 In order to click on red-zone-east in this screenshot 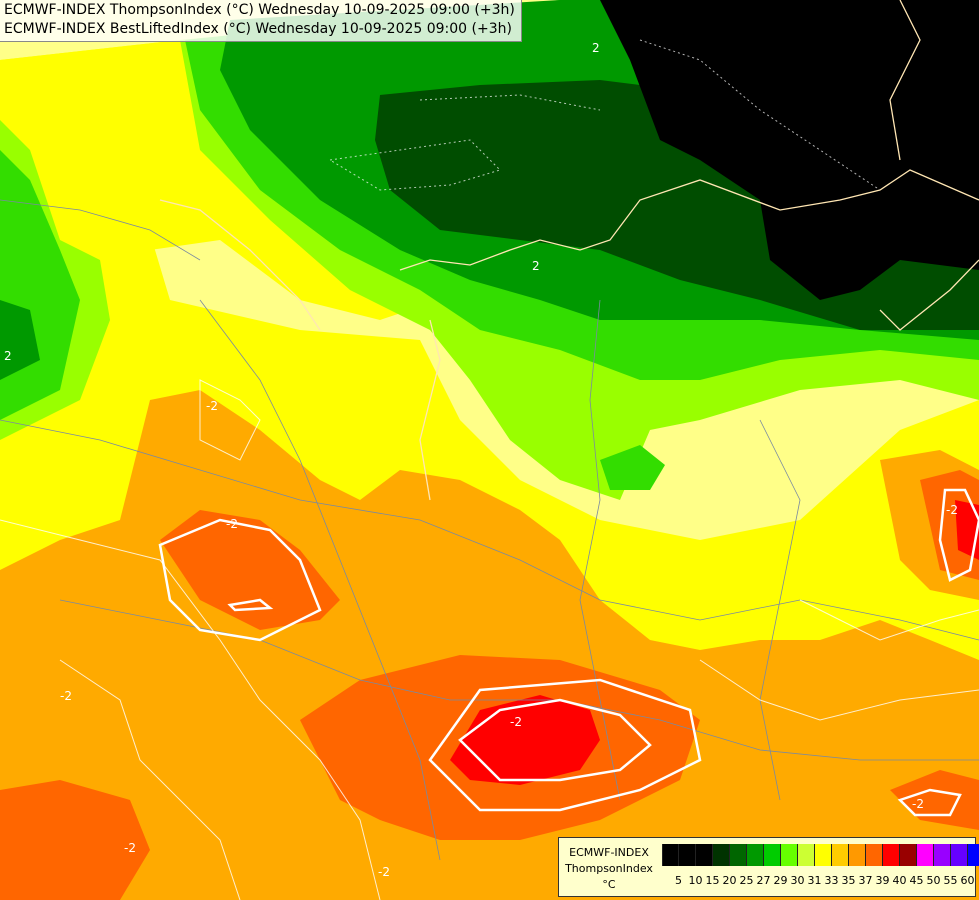, I will do `click(967, 530)`.